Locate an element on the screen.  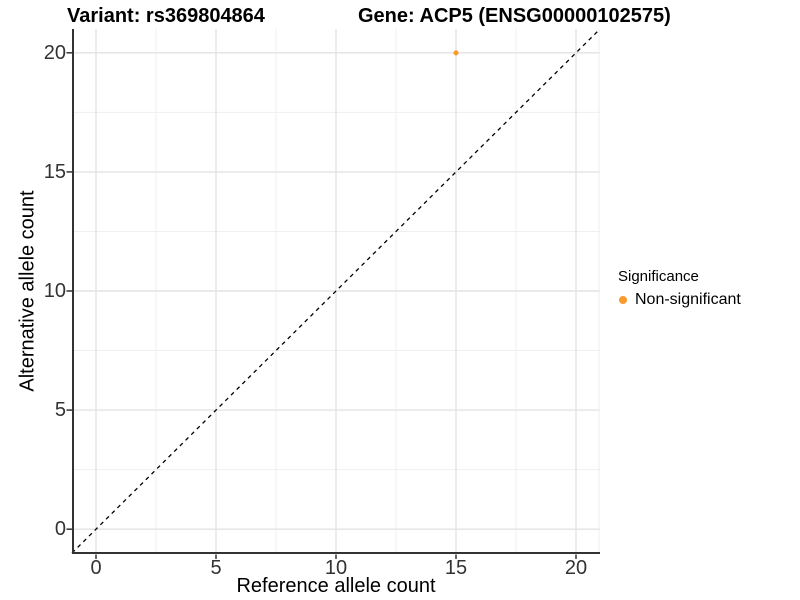
x-tick-label: 5 is located at coordinates (216, 568).